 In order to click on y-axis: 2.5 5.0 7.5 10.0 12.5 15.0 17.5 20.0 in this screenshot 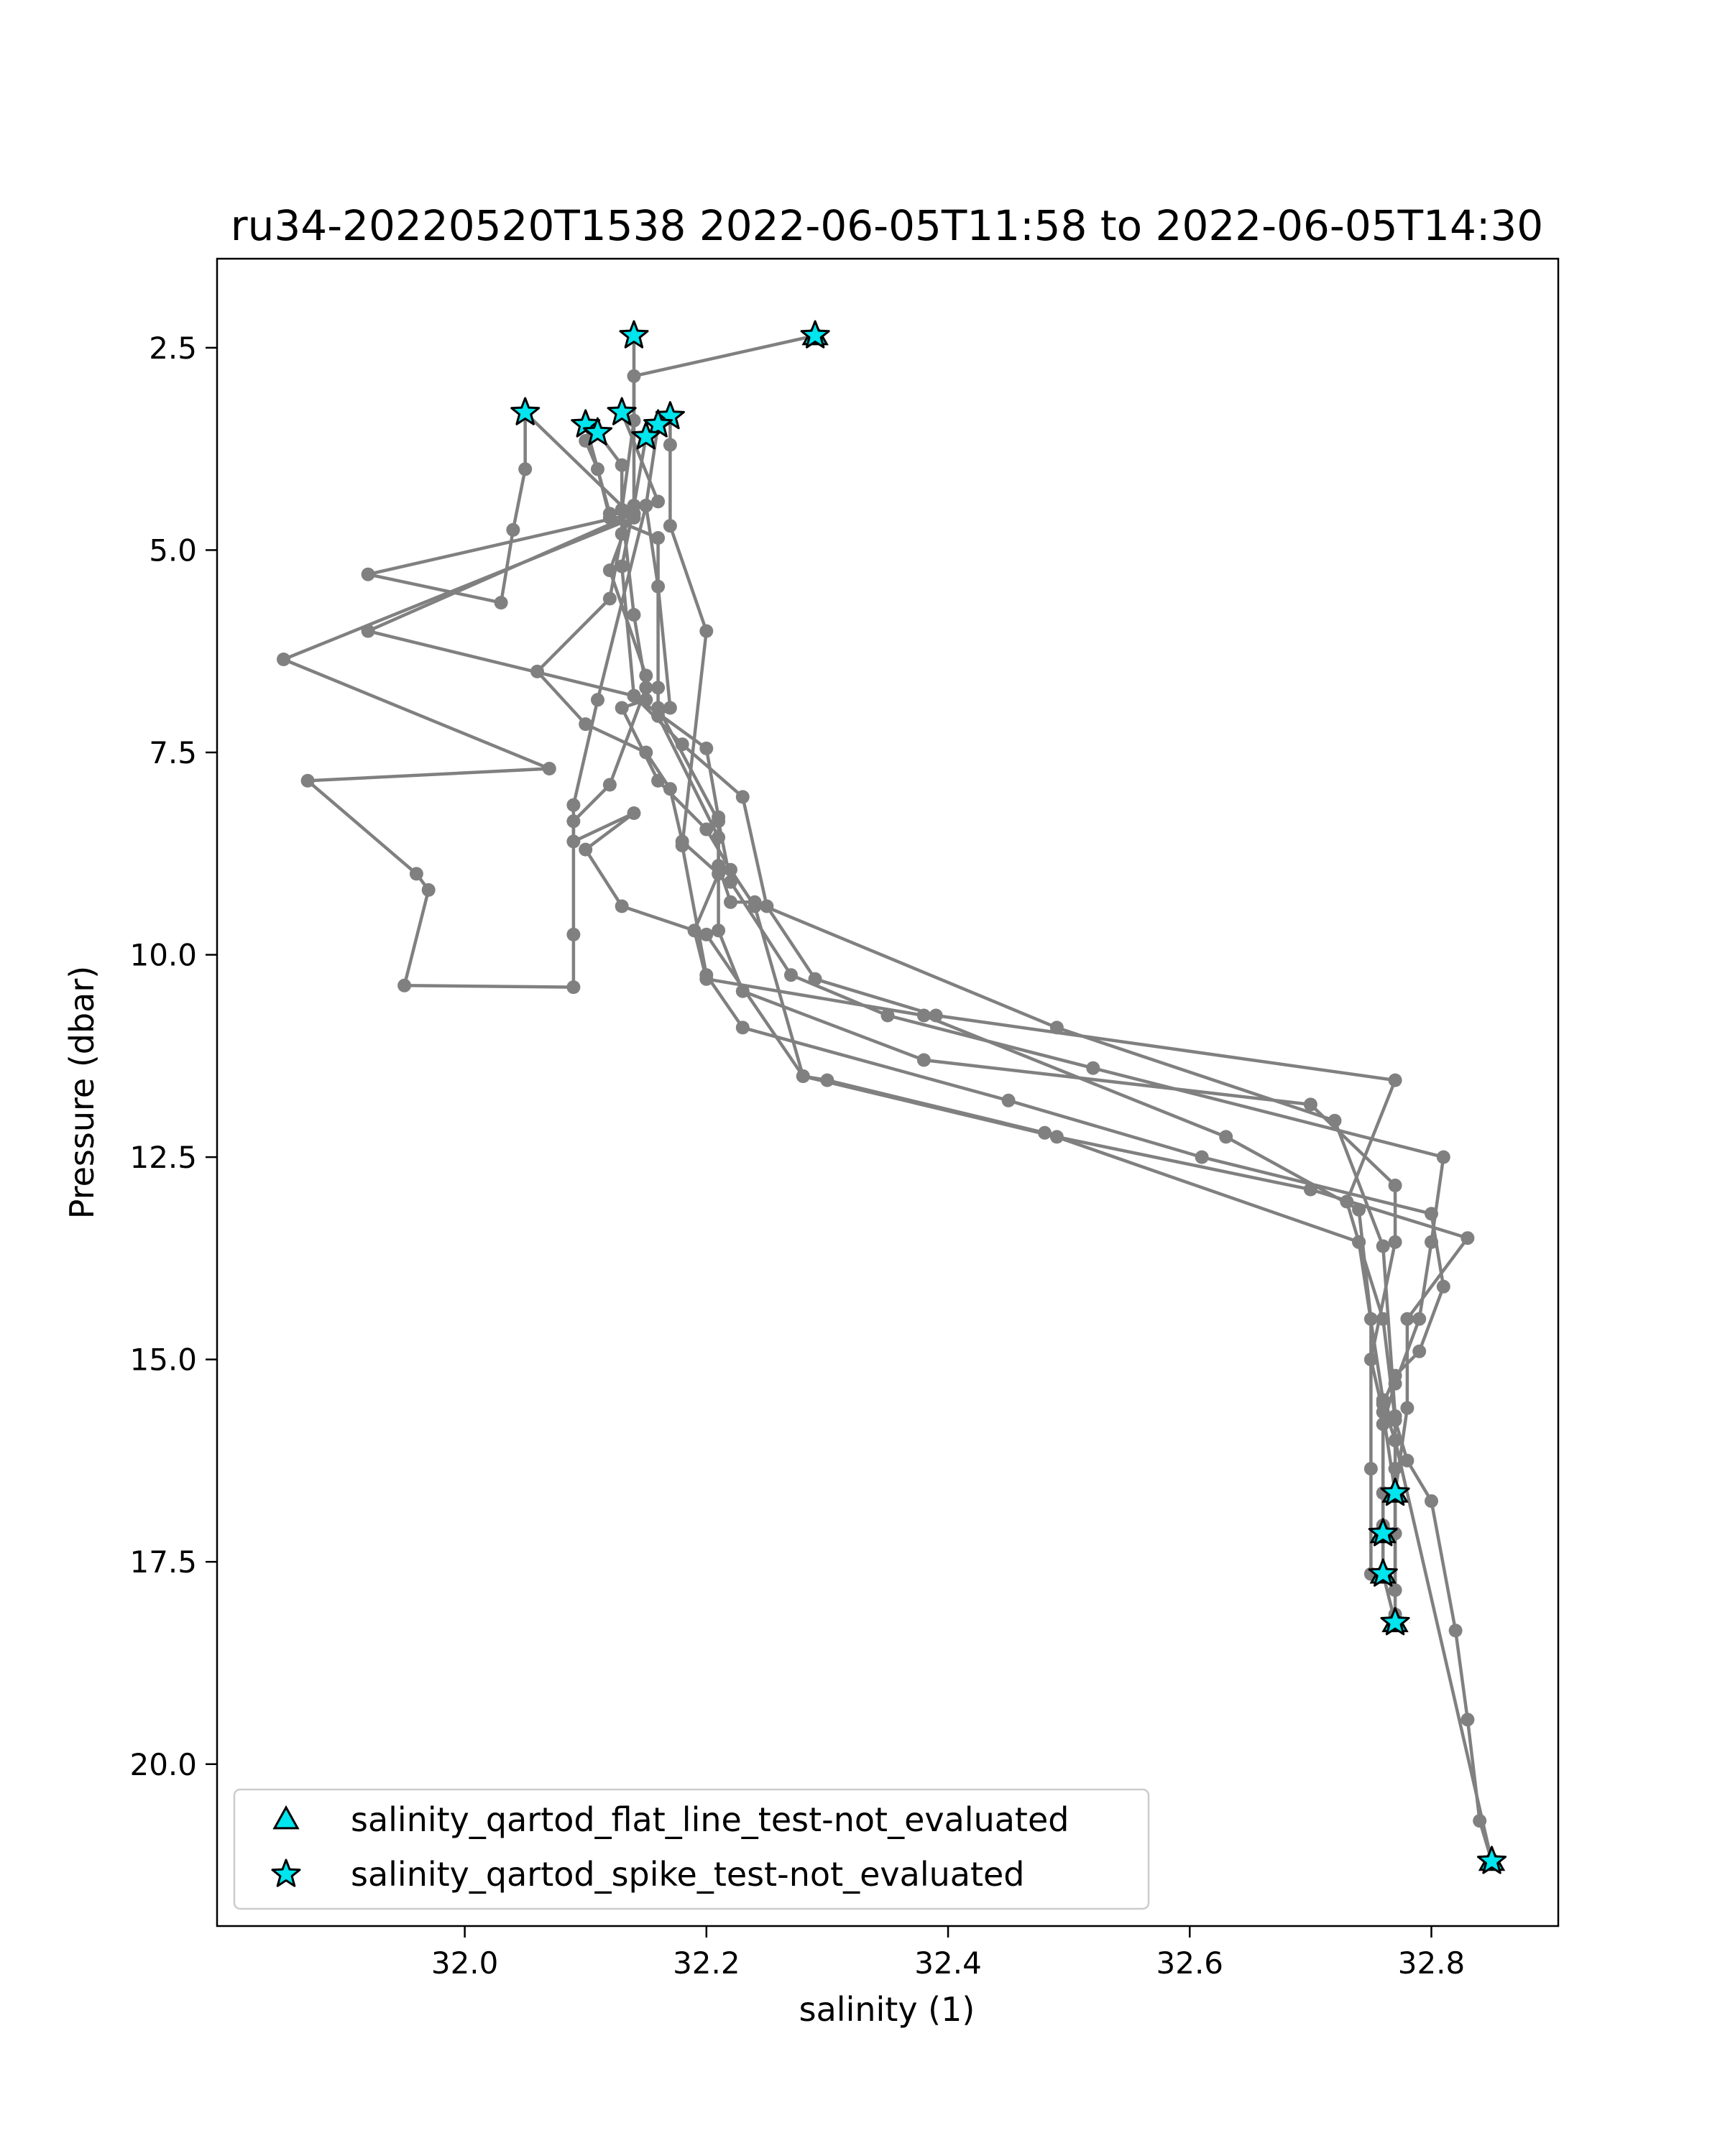, I will do `click(173, 1056)`.